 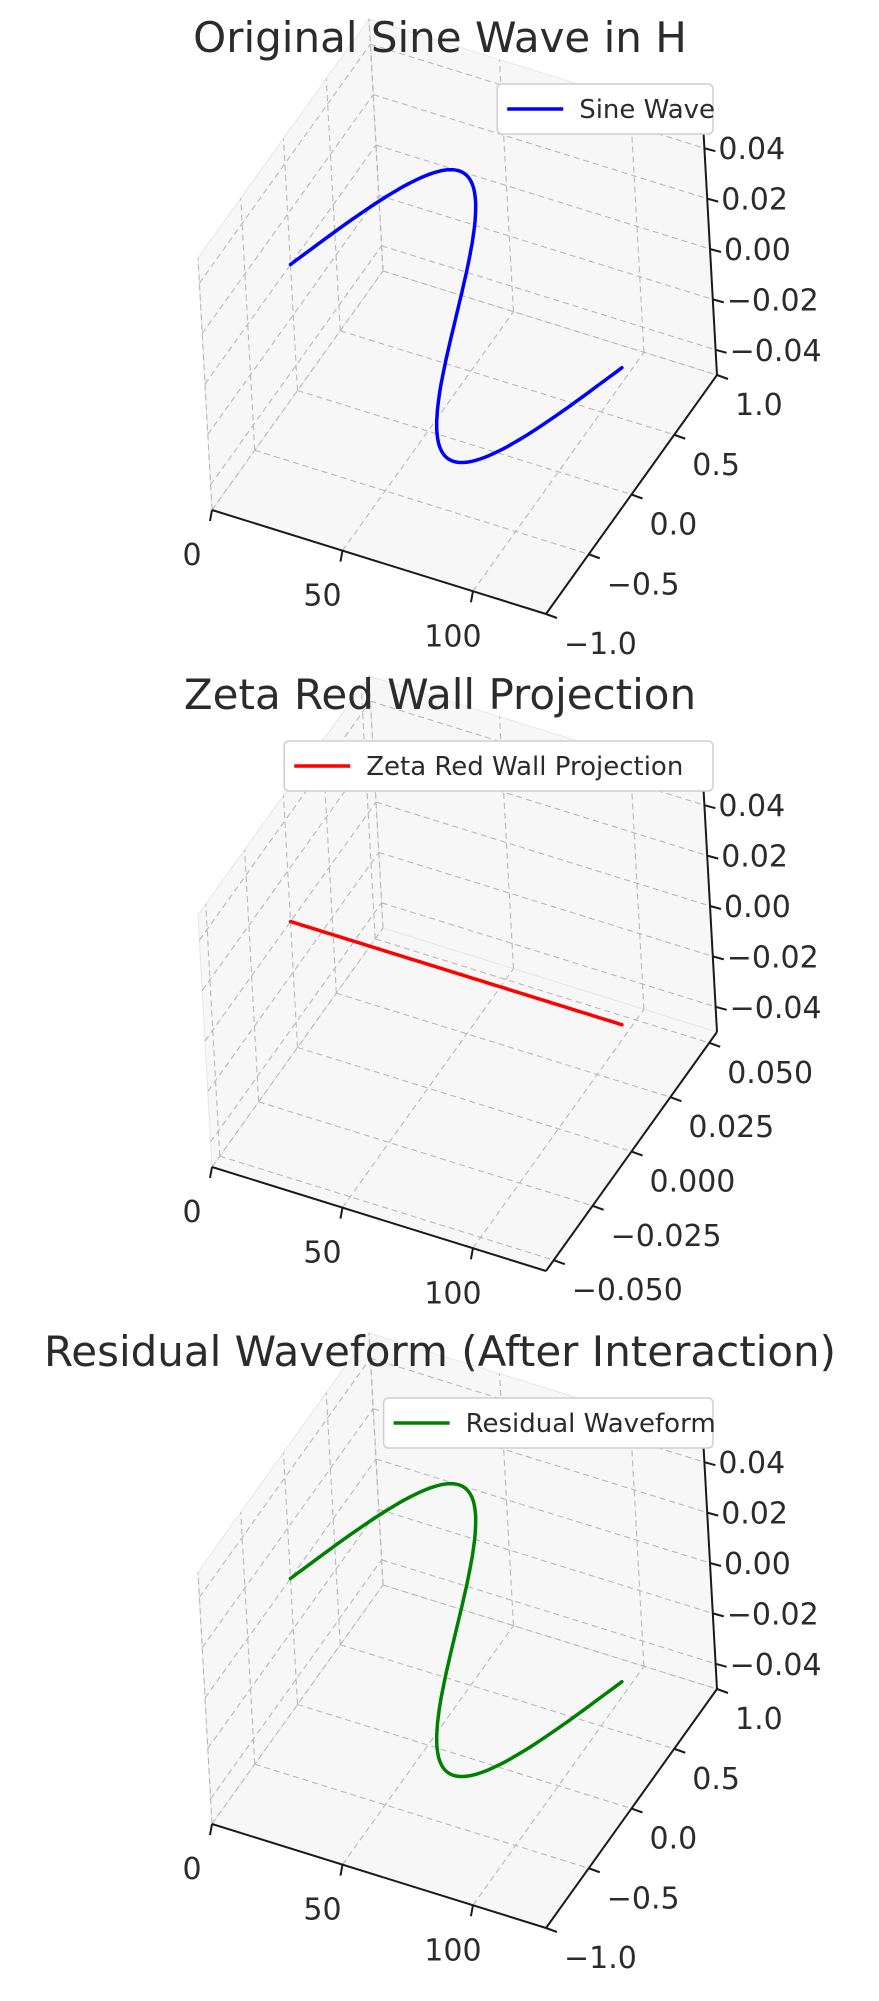 What do you see at coordinates (591, 1424) in the screenshot?
I see `legend-label: Residual Waveform` at bounding box center [591, 1424].